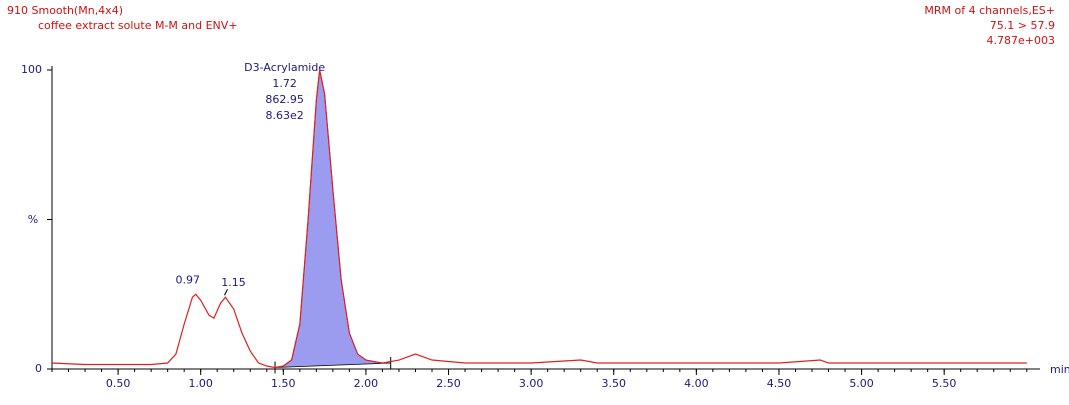  What do you see at coordinates (1022, 25) in the screenshot?
I see `title-right-2: 75.1 > 57.9` at bounding box center [1022, 25].